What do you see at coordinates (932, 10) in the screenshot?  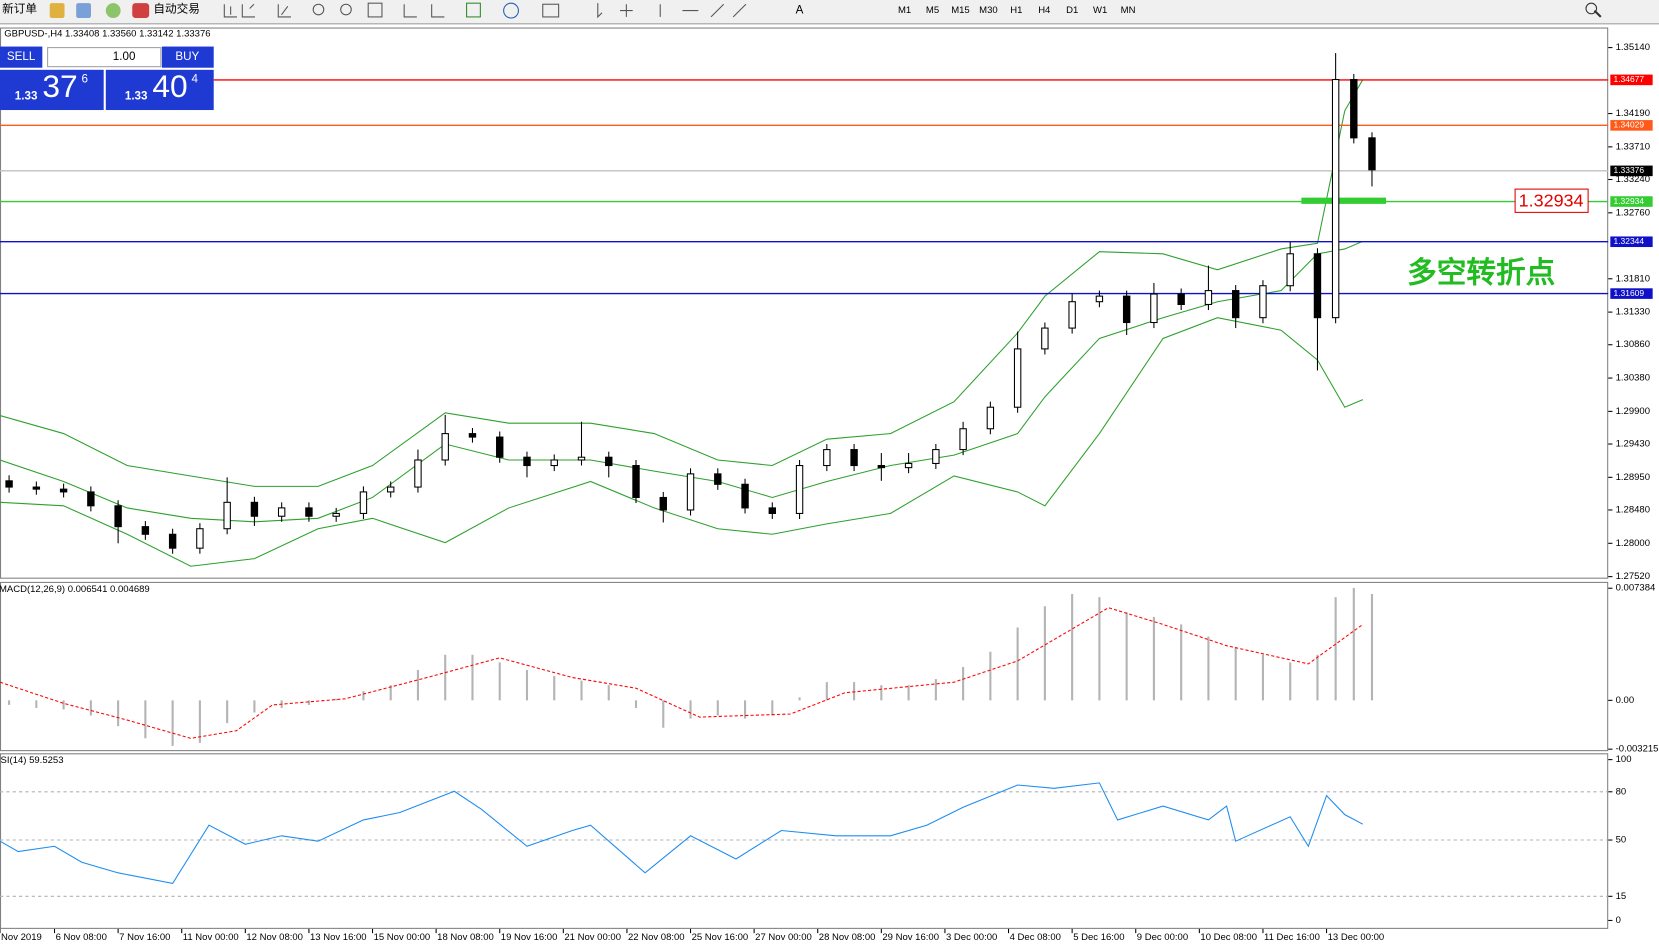 I see `timeframe-button: M5` at bounding box center [932, 10].